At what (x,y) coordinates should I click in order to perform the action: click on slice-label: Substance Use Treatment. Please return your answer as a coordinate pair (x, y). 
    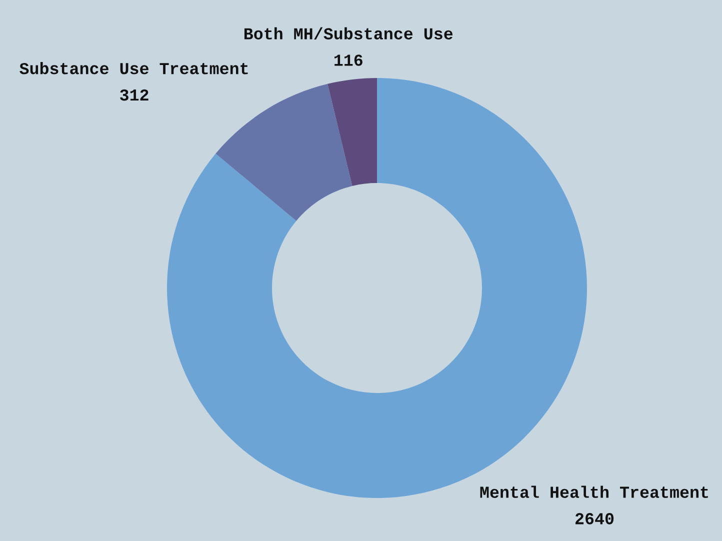
    Looking at the image, I should click on (134, 68).